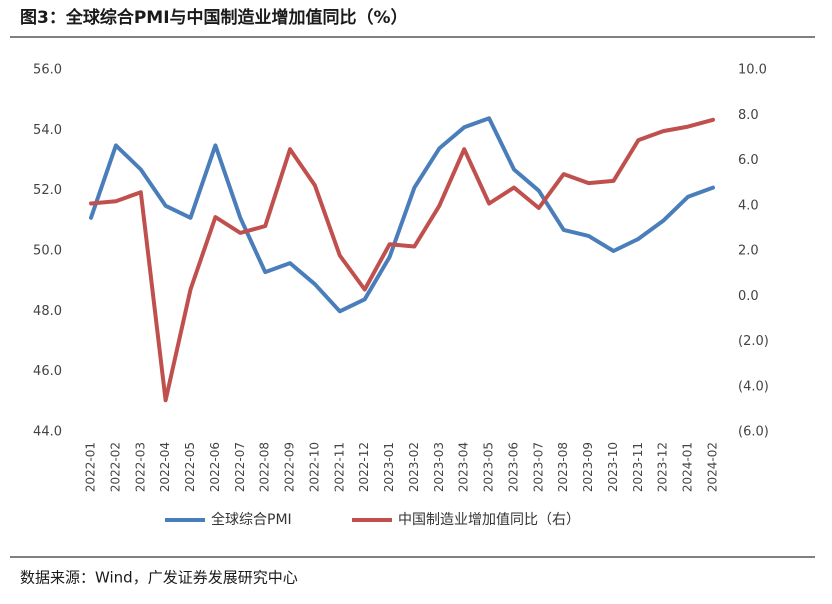  What do you see at coordinates (47, 190) in the screenshot?
I see `y-tick-label: 52.0` at bounding box center [47, 190].